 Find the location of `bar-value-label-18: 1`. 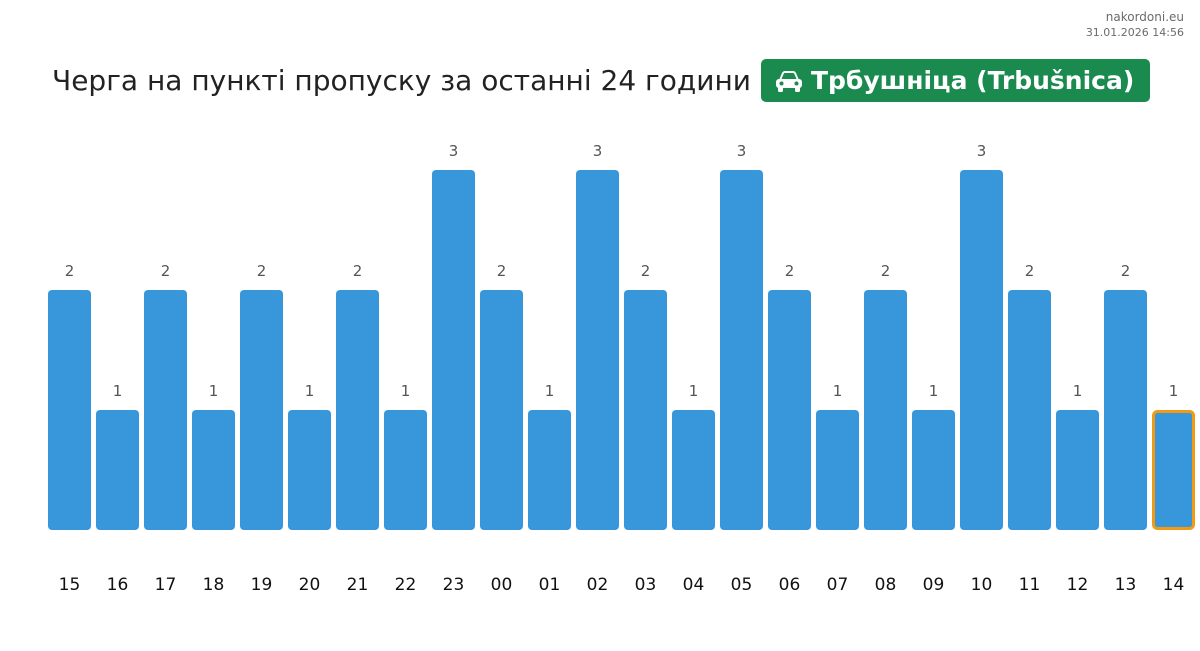

bar-value-label-18: 1 is located at coordinates (214, 391).